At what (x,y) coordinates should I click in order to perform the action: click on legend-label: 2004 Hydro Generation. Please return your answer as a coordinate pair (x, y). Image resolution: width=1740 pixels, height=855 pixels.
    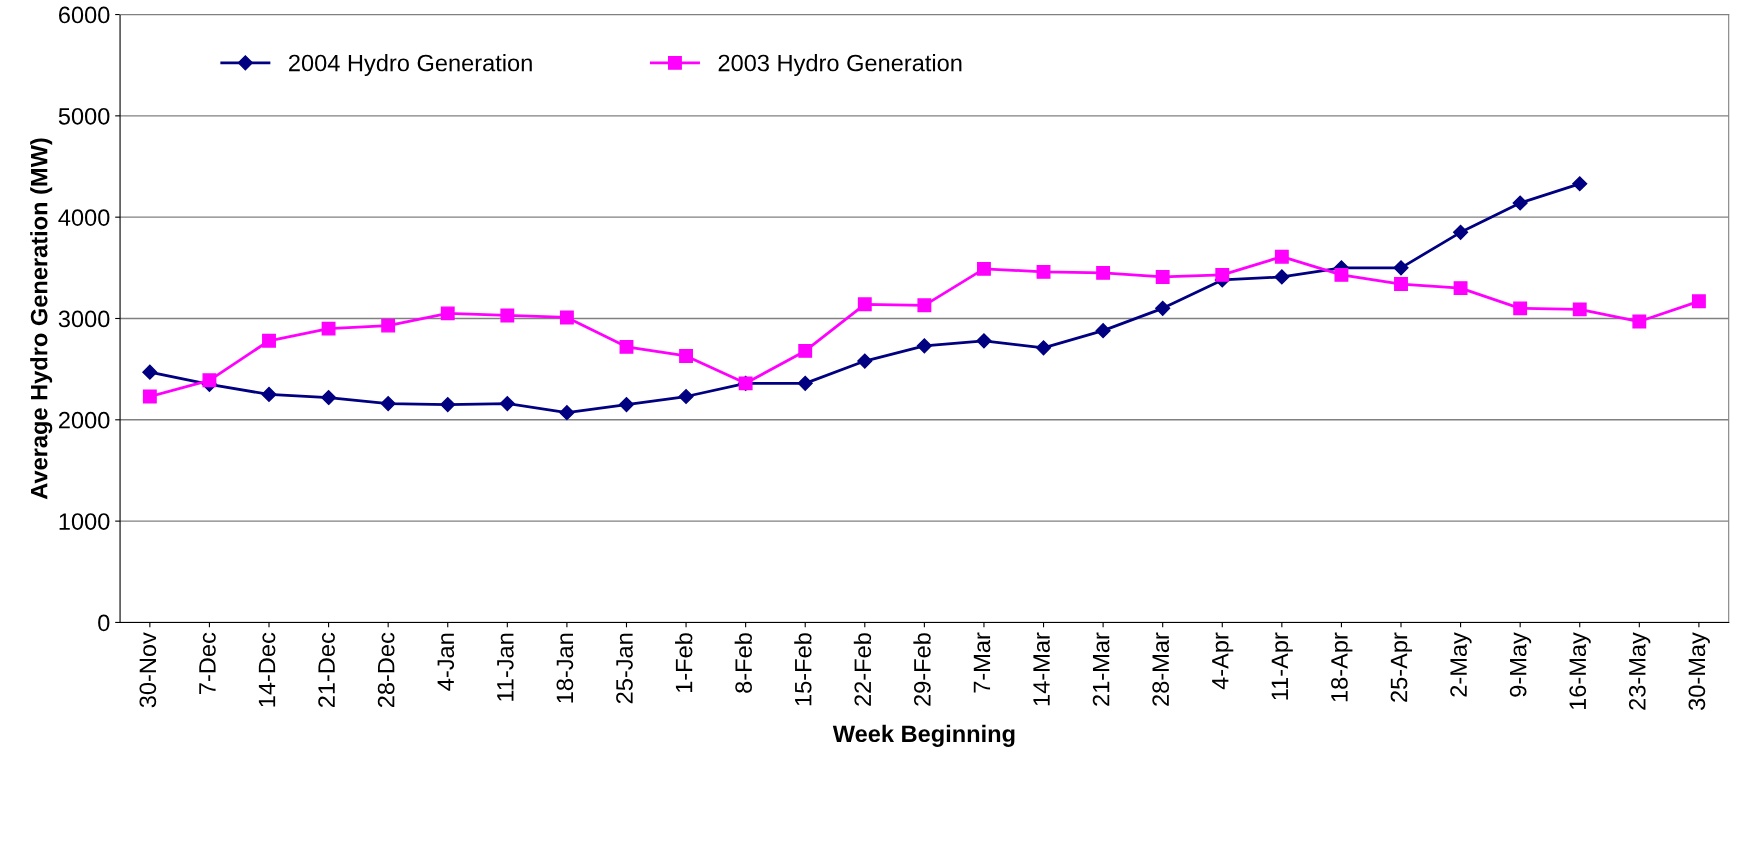
    Looking at the image, I should click on (410, 65).